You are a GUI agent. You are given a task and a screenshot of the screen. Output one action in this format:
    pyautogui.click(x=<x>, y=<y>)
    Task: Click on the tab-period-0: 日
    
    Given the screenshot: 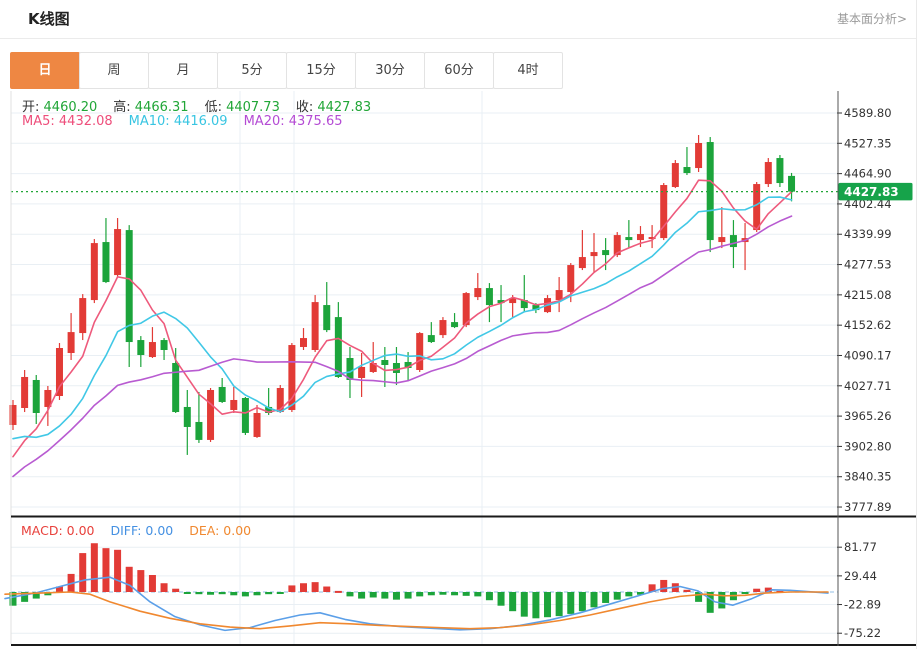 What is the action you would take?
    pyautogui.click(x=45, y=70)
    